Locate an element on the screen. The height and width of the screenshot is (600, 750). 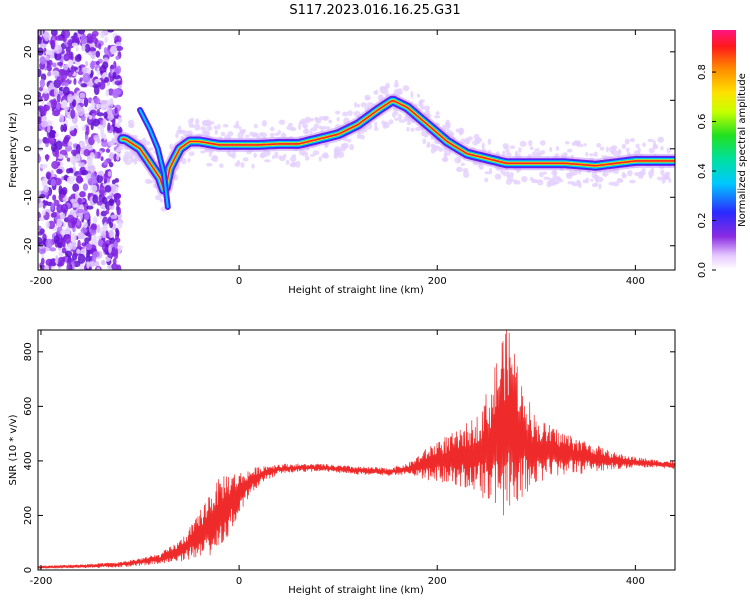
spectrogram-x-tick-label: 0 is located at coordinates (239, 281).